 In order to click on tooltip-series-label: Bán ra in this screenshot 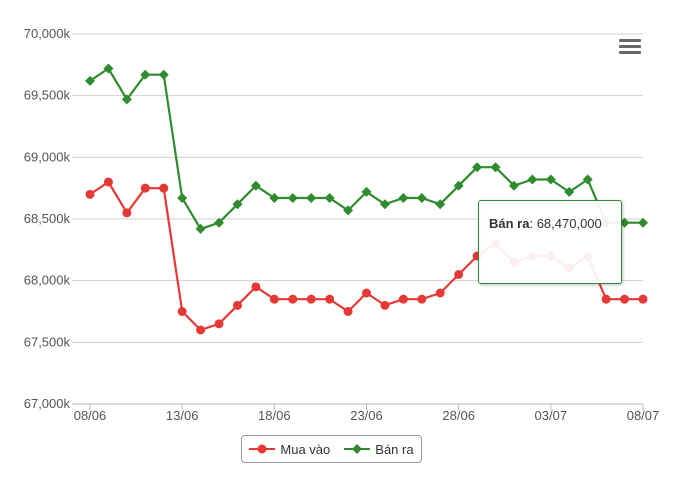, I will do `click(509, 223)`.